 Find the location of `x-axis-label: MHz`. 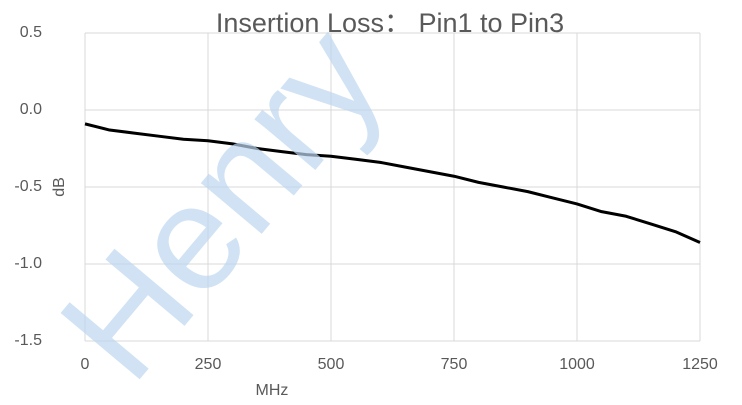

x-axis-label: MHz is located at coordinates (272, 390).